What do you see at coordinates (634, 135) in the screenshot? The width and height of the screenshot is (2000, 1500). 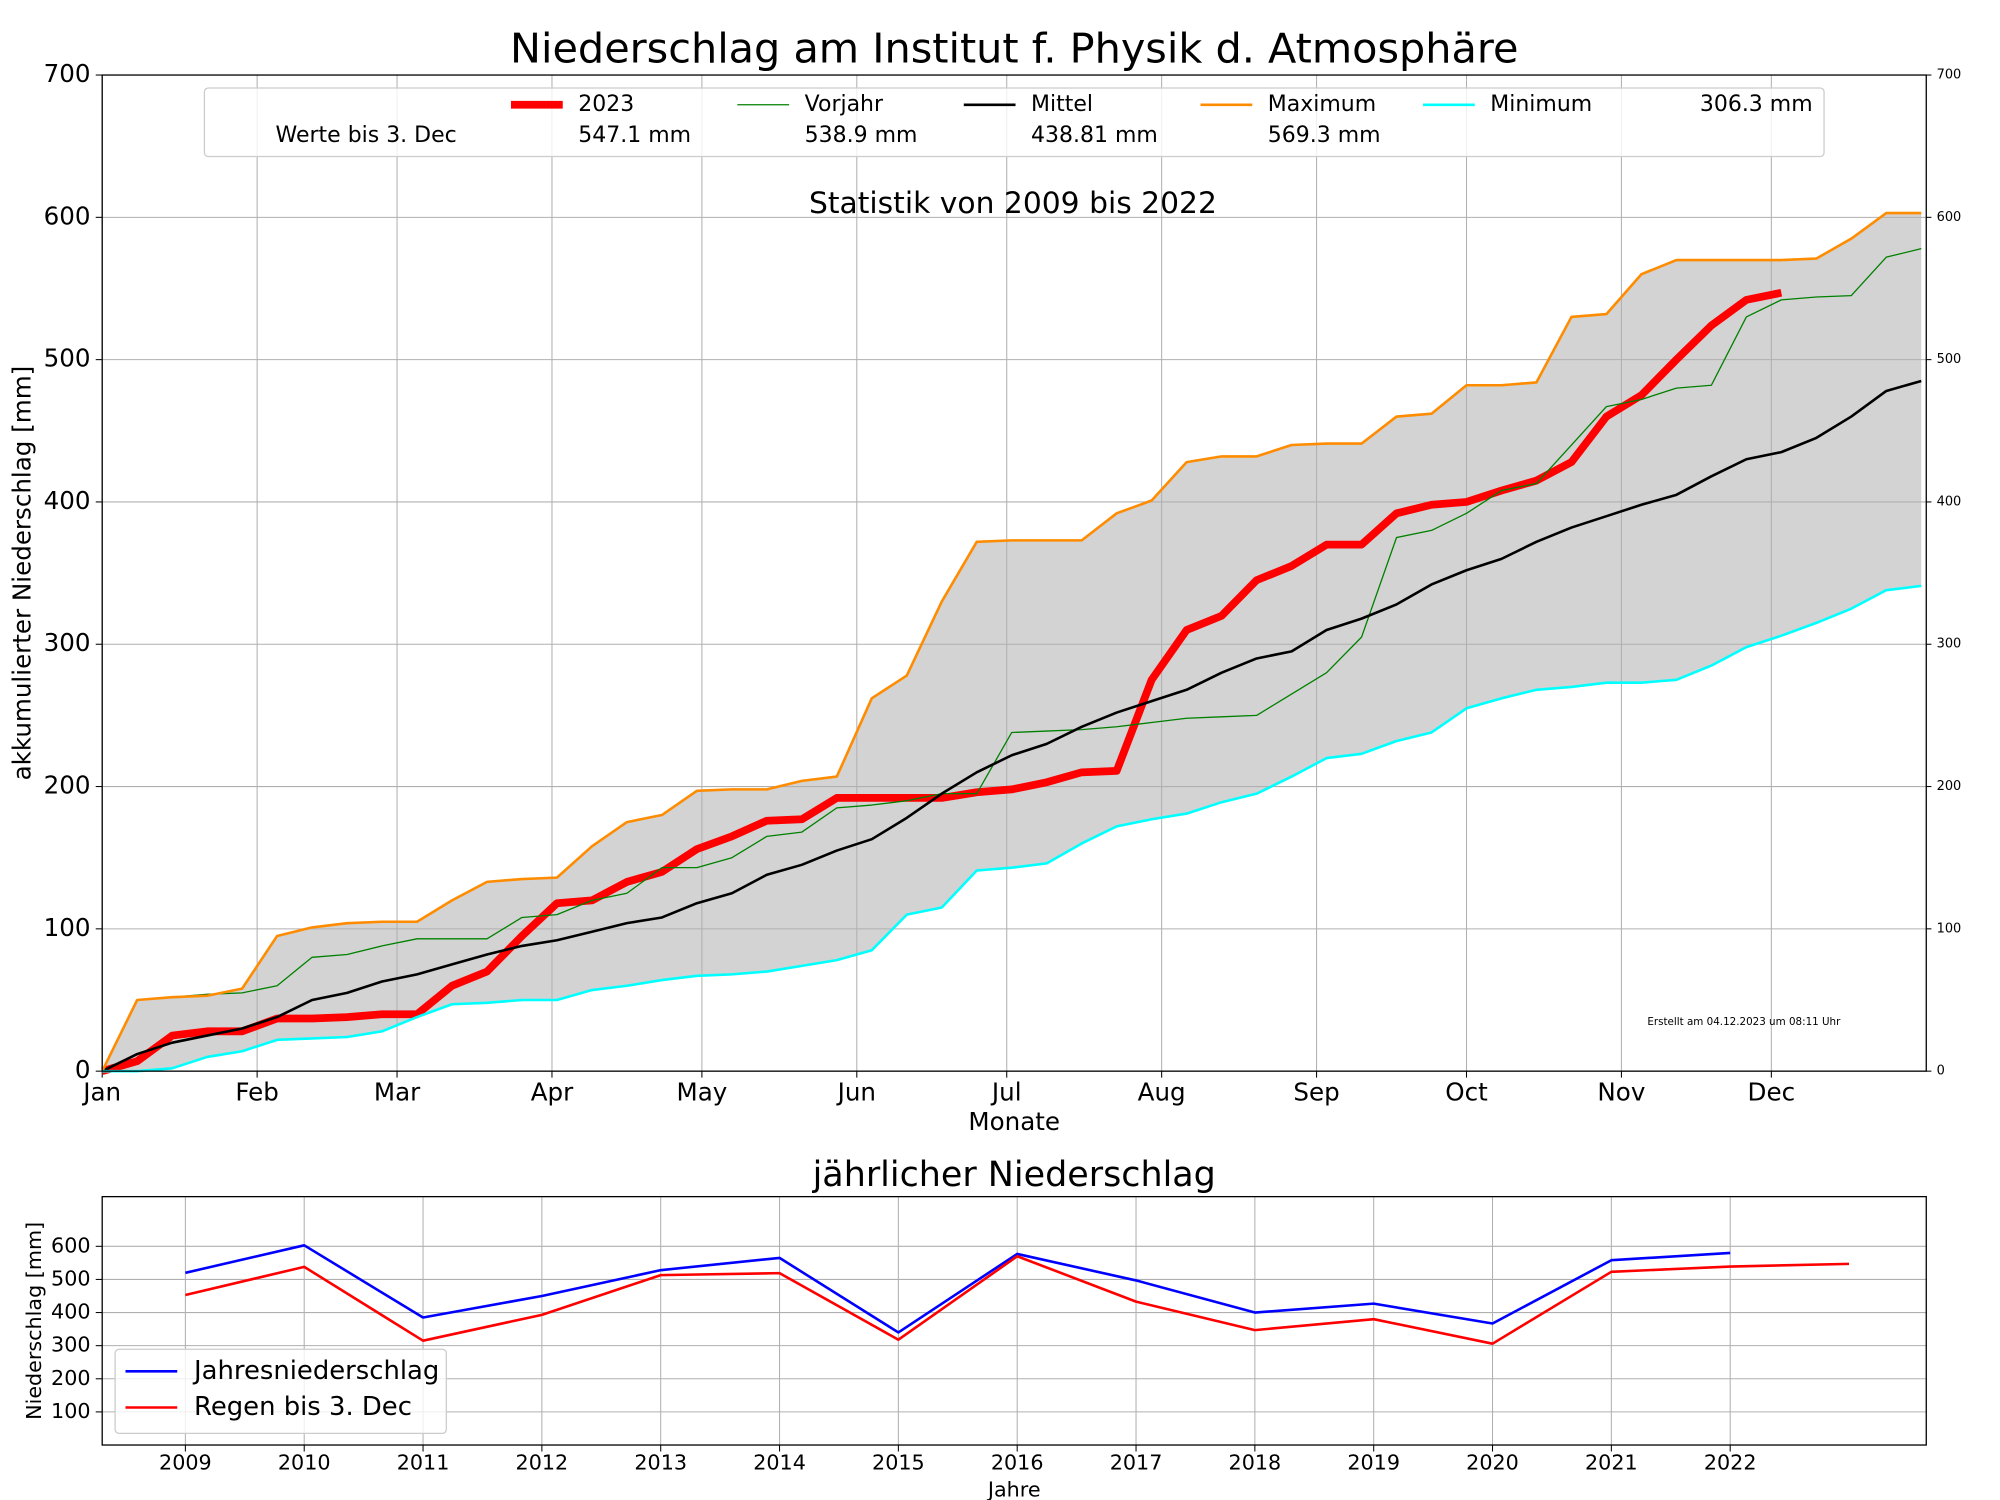 I see `legend-total: 547.1 mm` at bounding box center [634, 135].